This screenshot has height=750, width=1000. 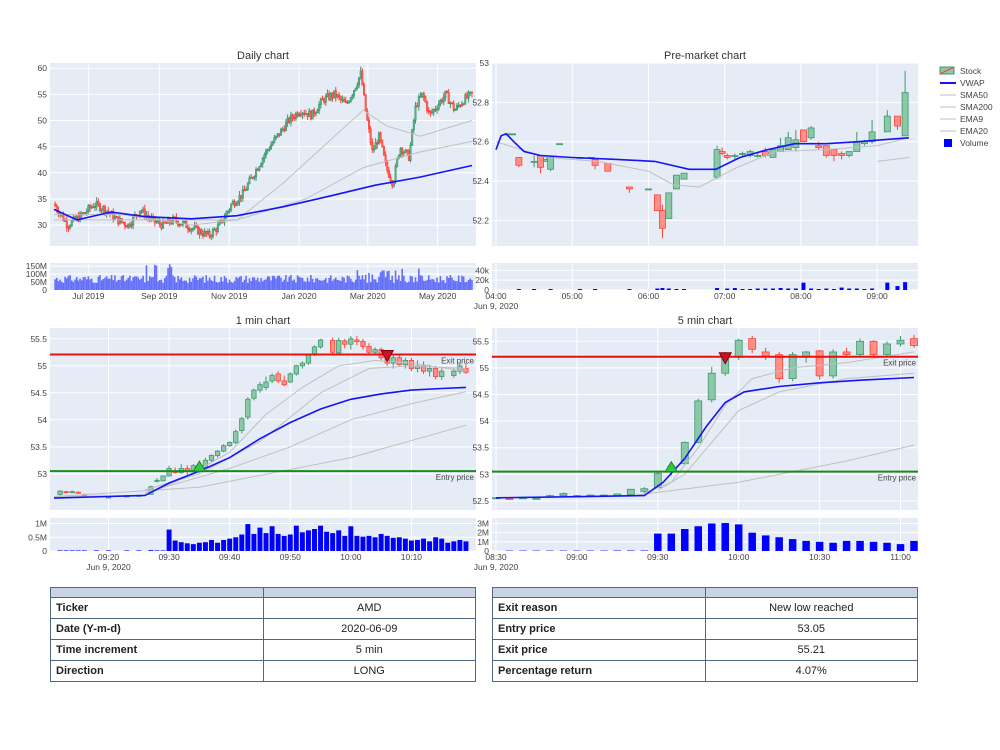 I want to click on 1min-x-tick-label: 09:30, so click(x=169, y=557).